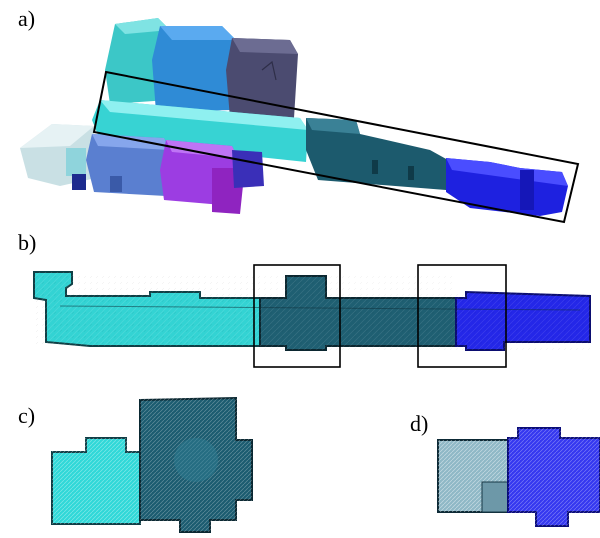 This screenshot has width=600, height=538. What do you see at coordinates (121, 165) in the screenshot?
I see `room-steel-blue` at bounding box center [121, 165].